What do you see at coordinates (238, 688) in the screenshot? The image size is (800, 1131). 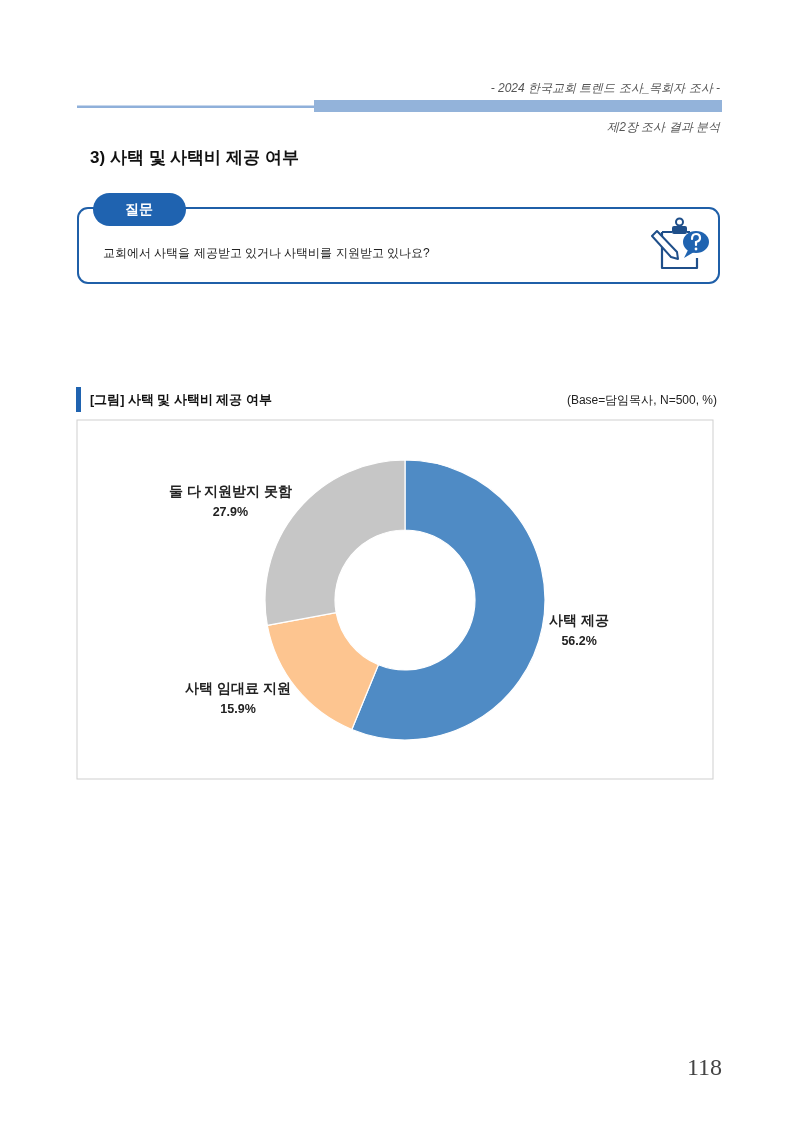 I see `slice-label: 사택 임대료 지원` at bounding box center [238, 688].